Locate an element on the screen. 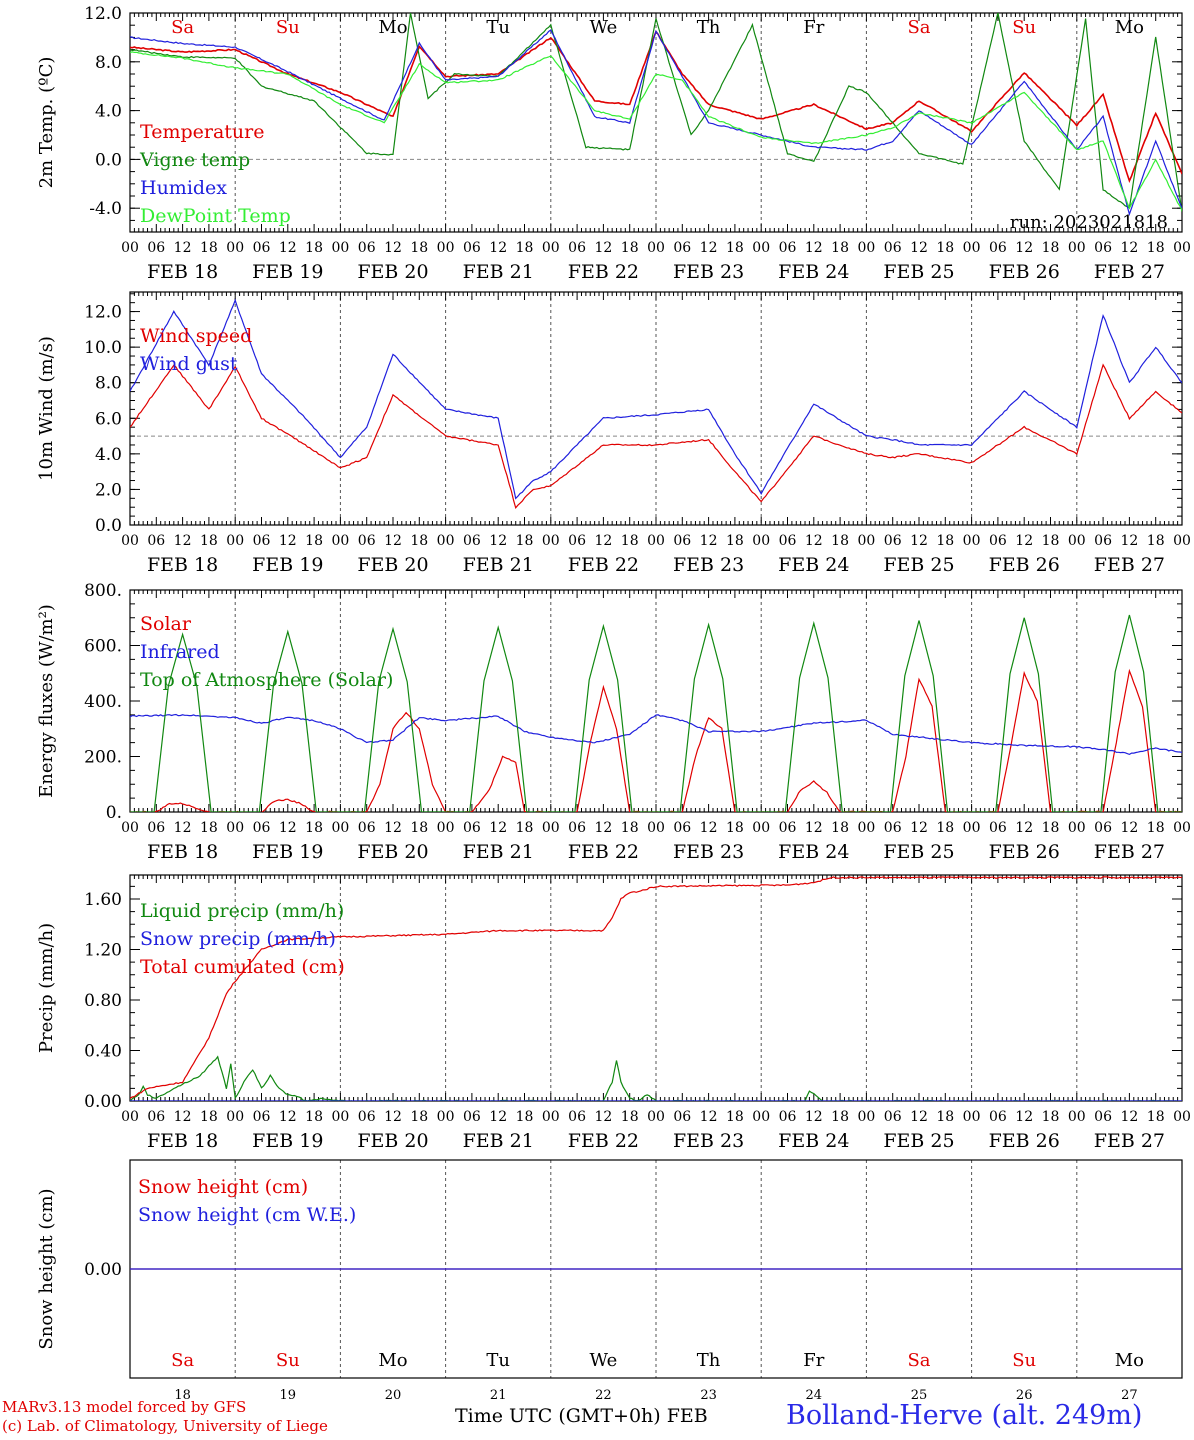 The image size is (1194, 1440). date-label: FEB 21 is located at coordinates (498, 272).